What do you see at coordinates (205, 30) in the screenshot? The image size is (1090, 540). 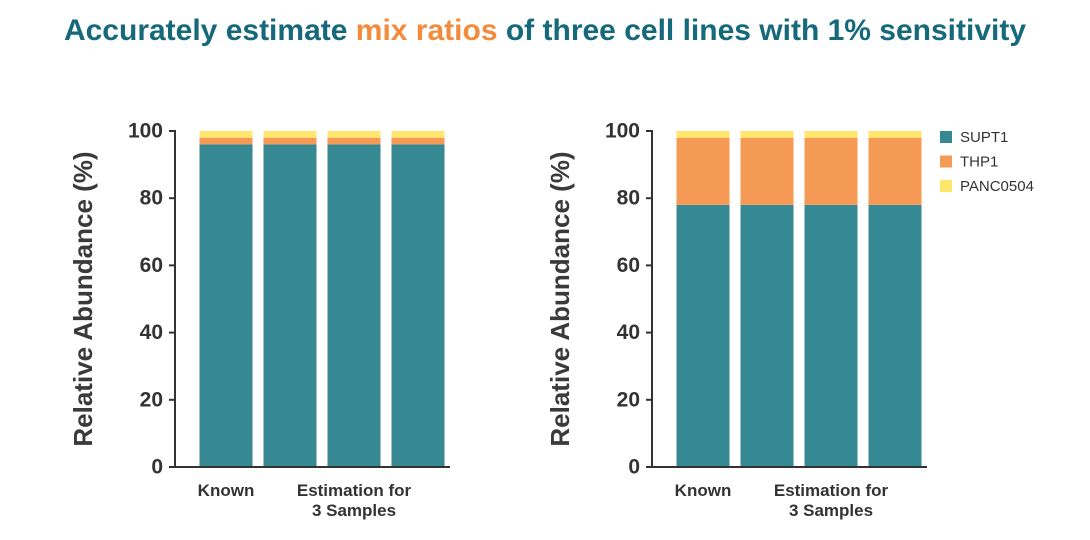 I see `title-part: Accurately estimate` at bounding box center [205, 30].